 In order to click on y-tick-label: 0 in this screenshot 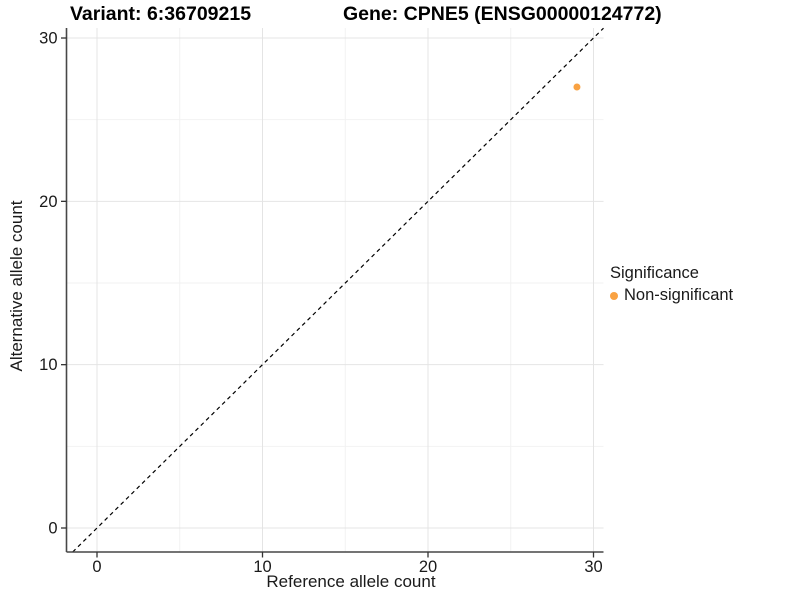, I will do `click(52, 529)`.